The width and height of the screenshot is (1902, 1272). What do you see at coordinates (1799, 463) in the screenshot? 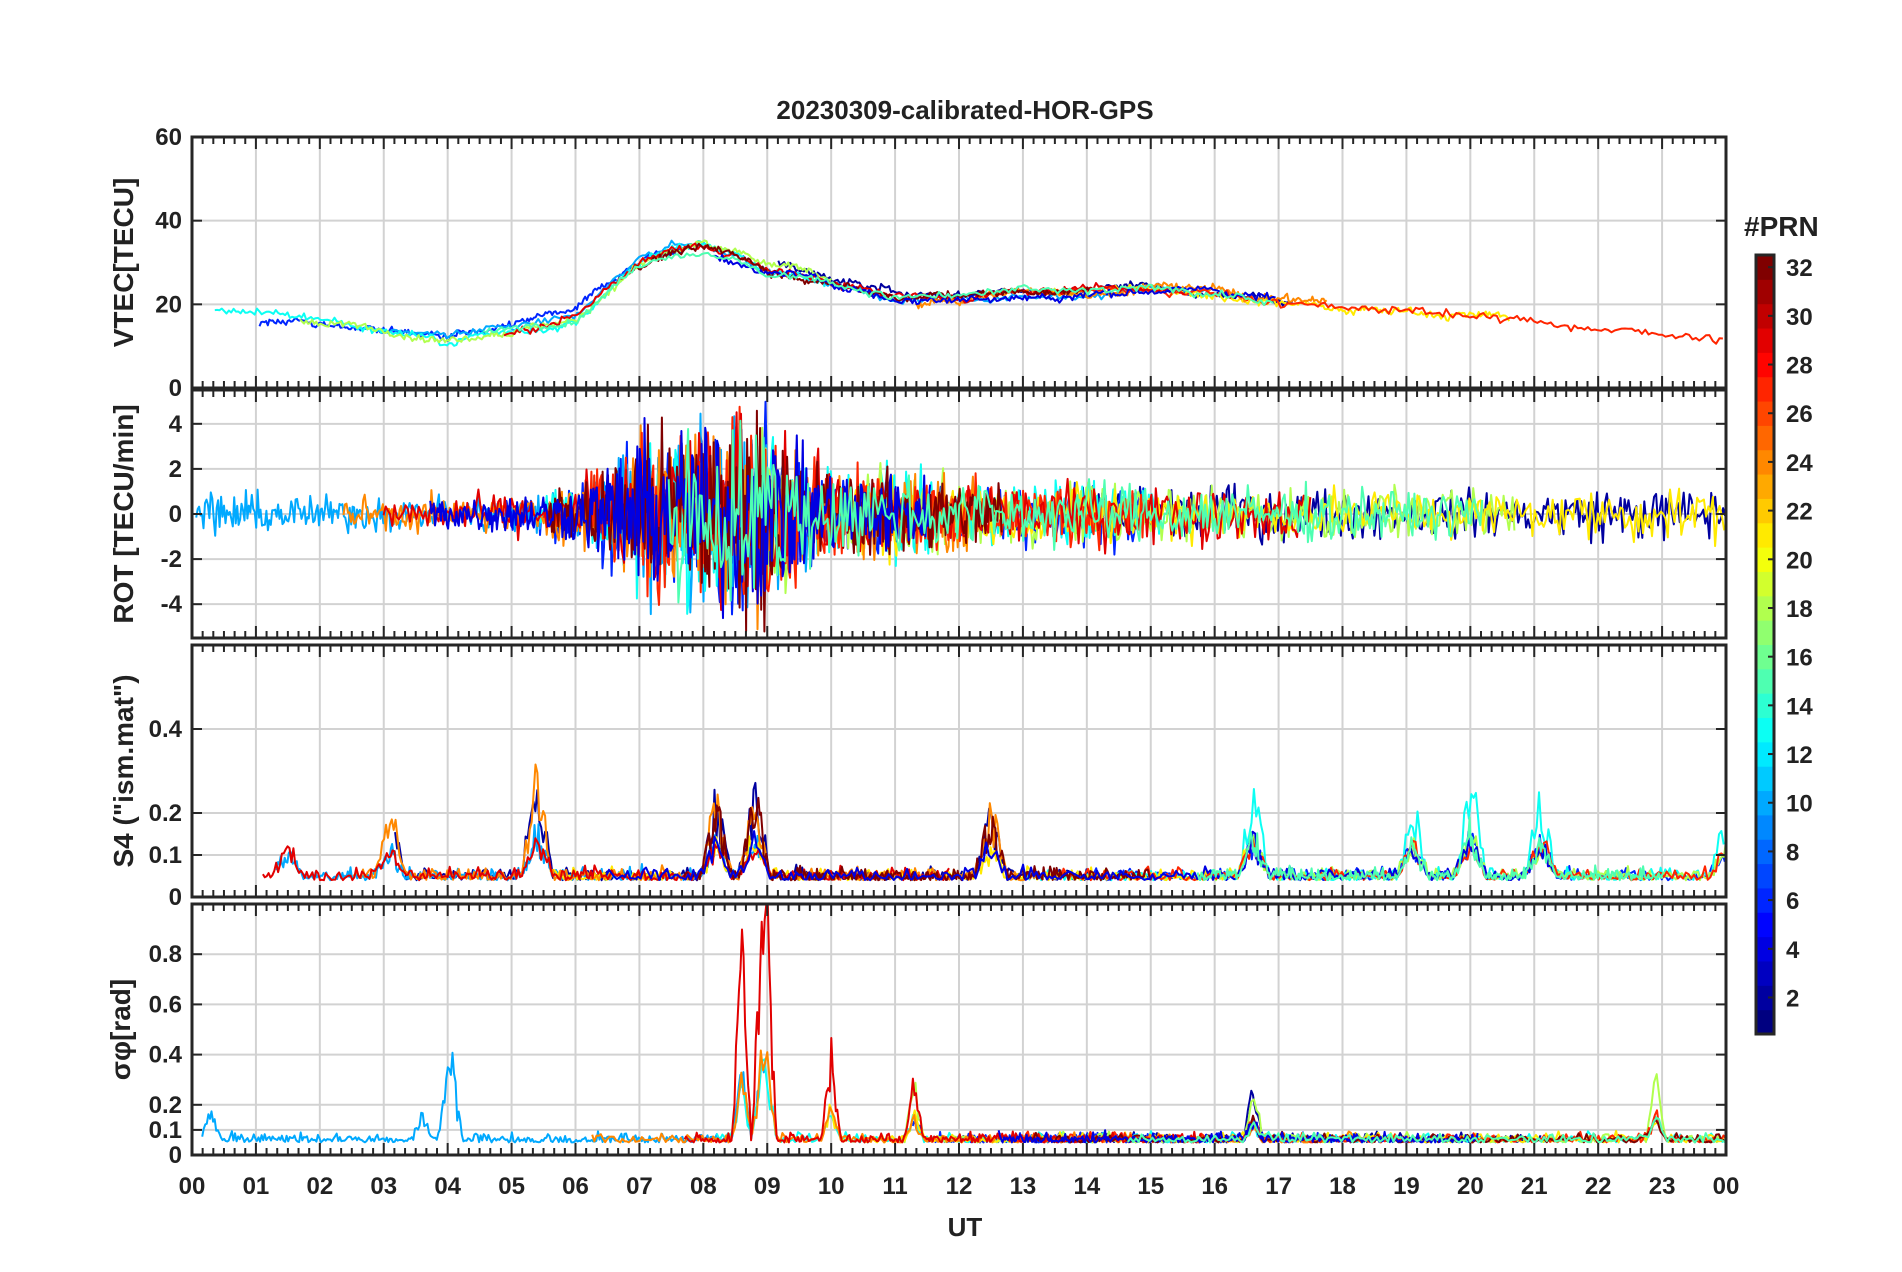
I see `colorbar-tick-label: 24` at bounding box center [1799, 463].